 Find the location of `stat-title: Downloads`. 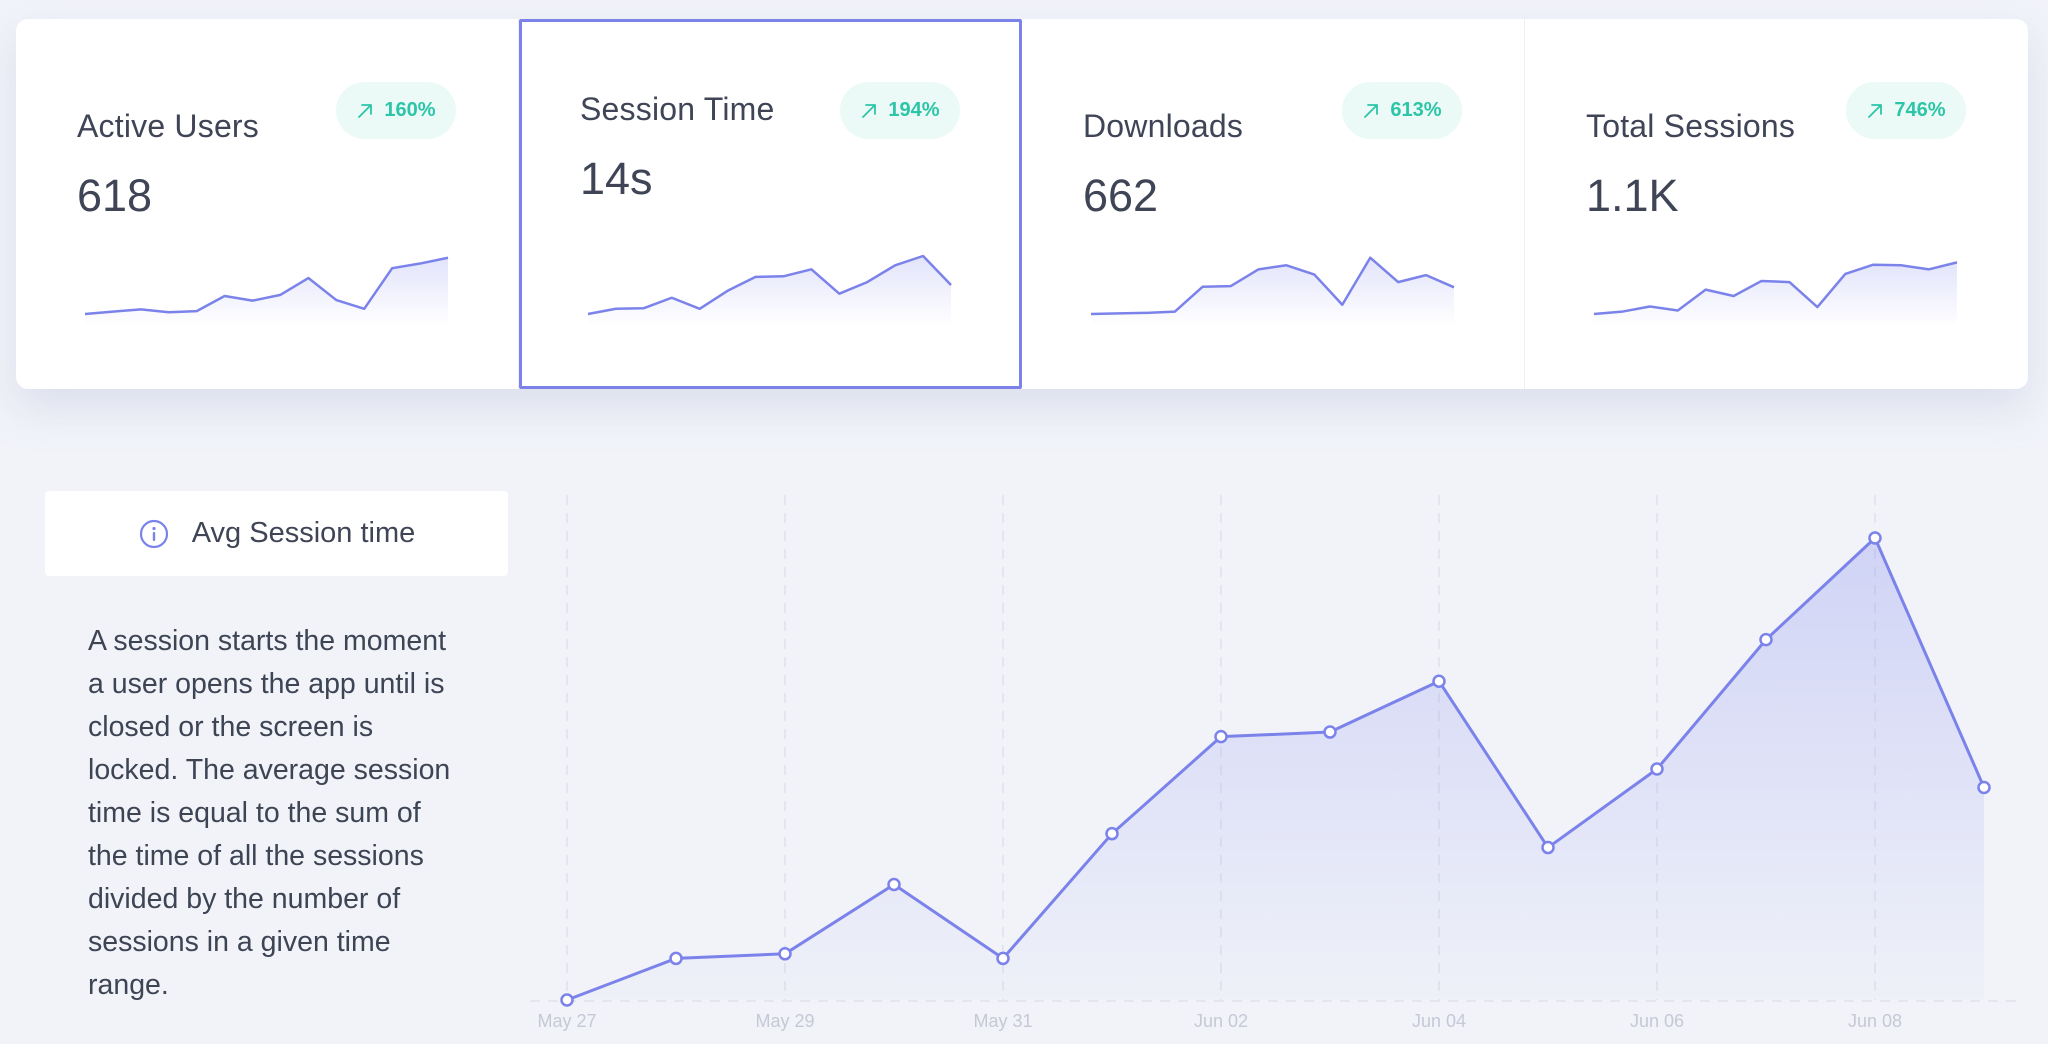

stat-title: Downloads is located at coordinates (1163, 126).